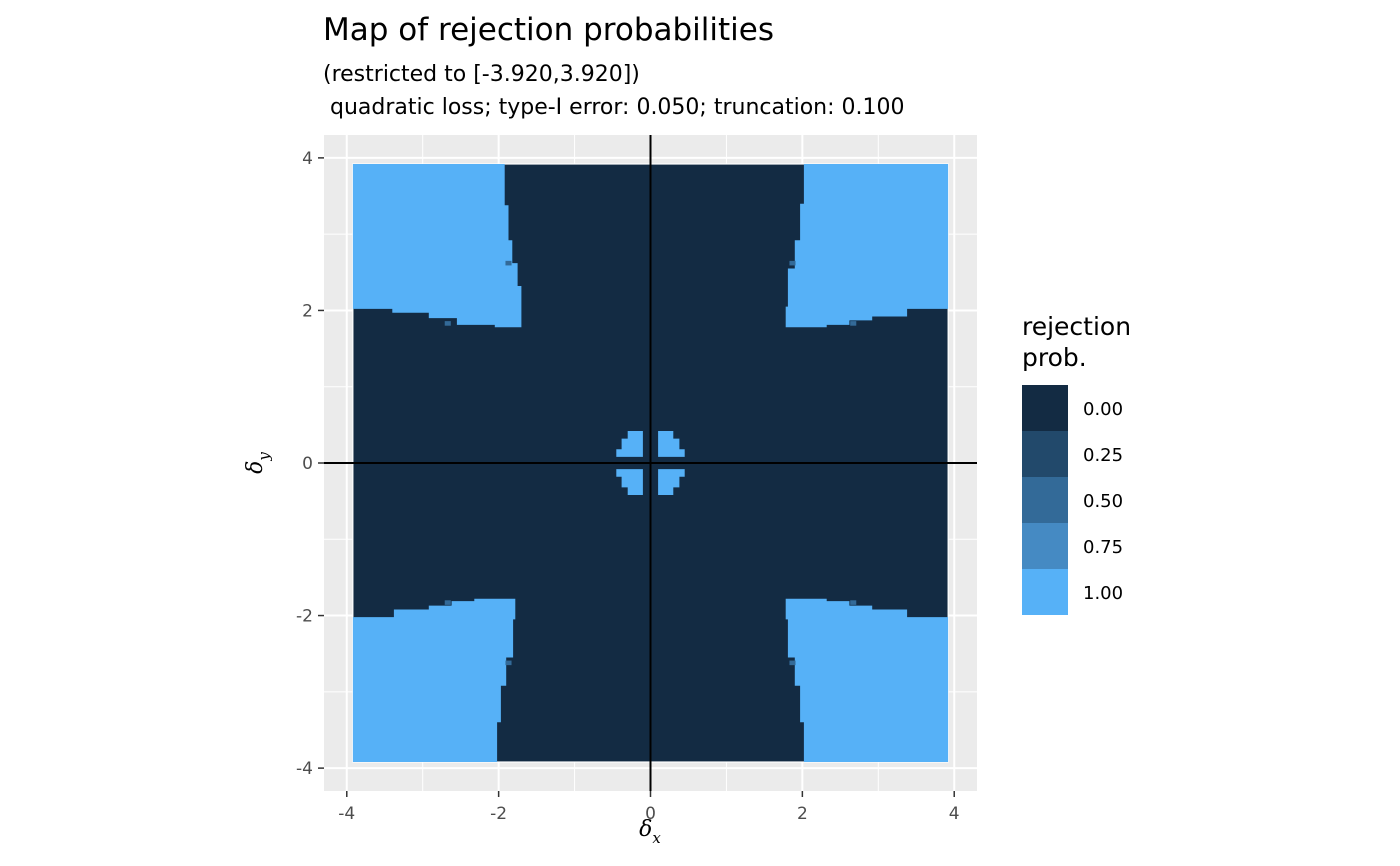 The image size is (1400, 866). Describe the element at coordinates (1103, 547) in the screenshot. I see `legend-key-label: 0.75` at that location.